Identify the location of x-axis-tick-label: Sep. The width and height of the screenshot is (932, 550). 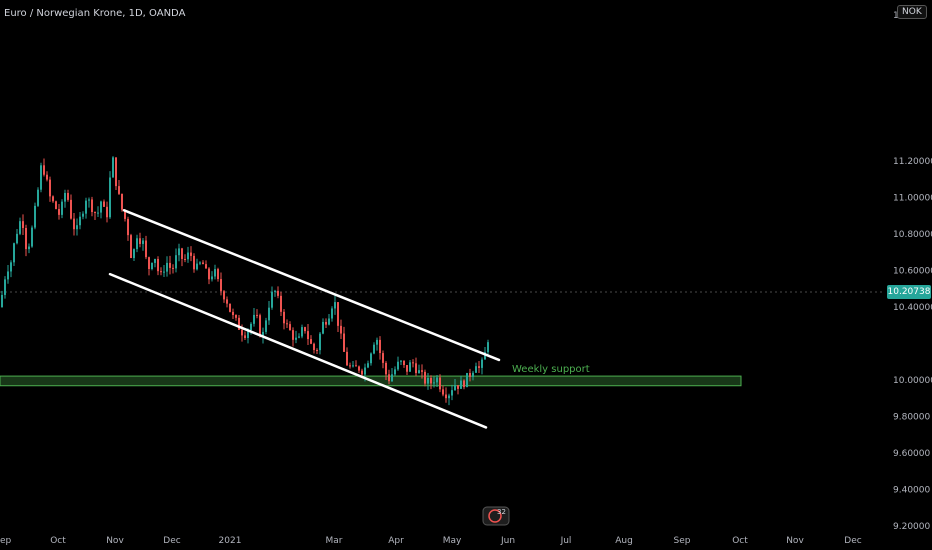
(682, 541).